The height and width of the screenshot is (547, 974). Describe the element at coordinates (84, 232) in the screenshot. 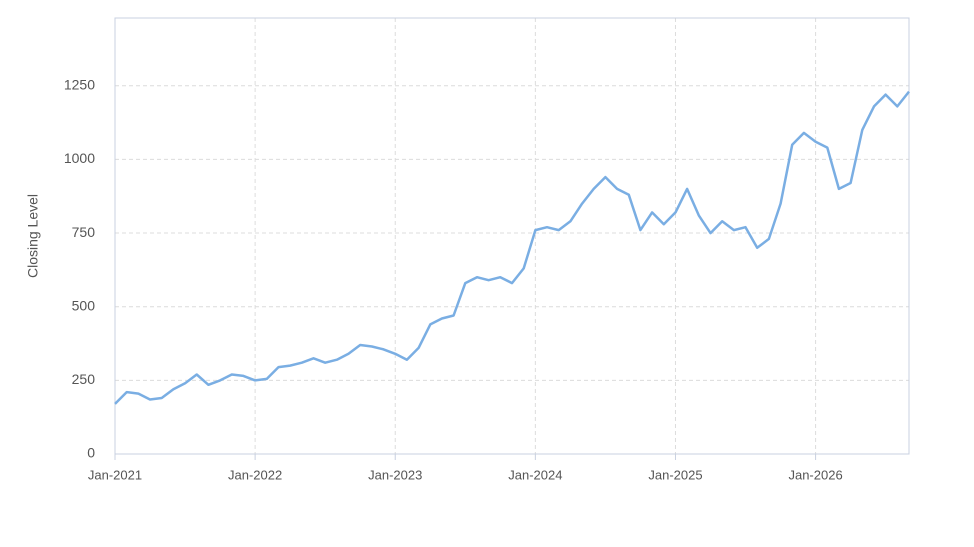

I see `y-tick-label: 750` at that location.